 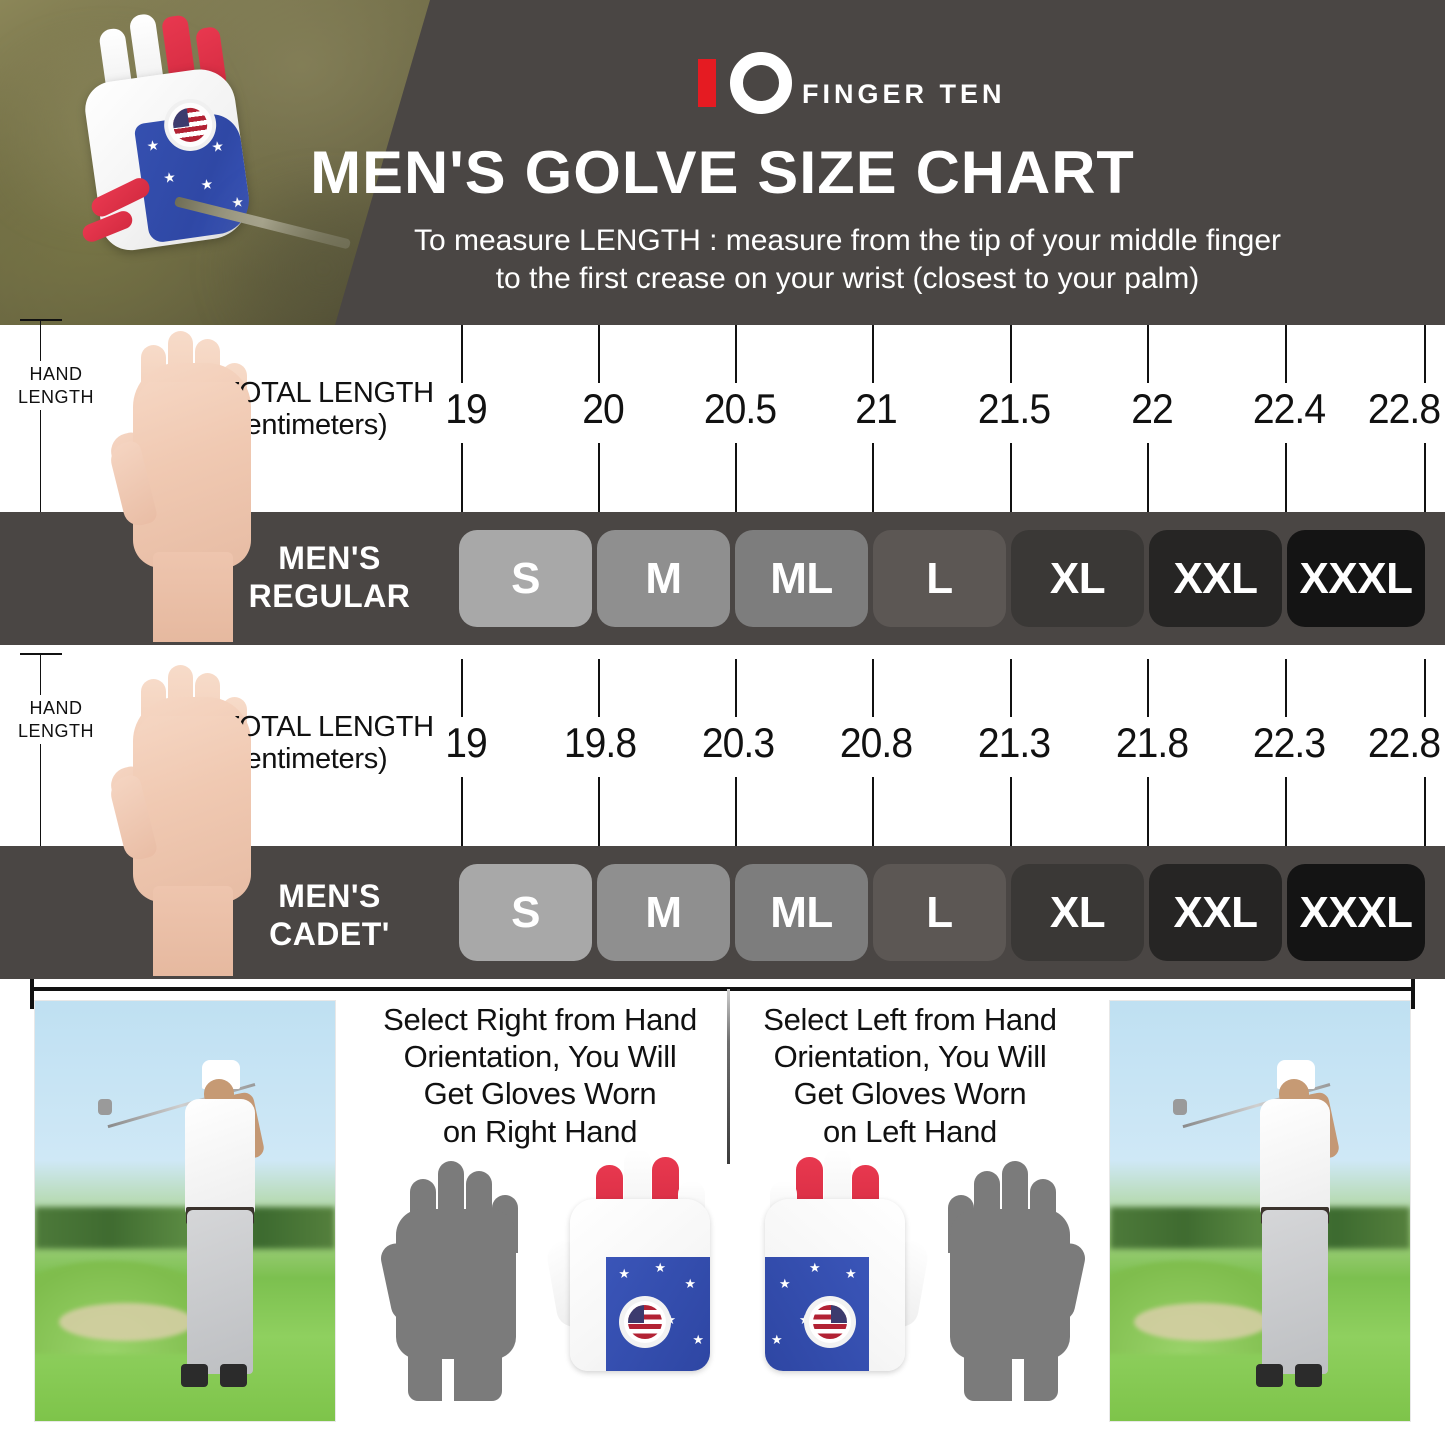 I want to click on hand-photo-overlay-cadet, so click(x=187, y=846).